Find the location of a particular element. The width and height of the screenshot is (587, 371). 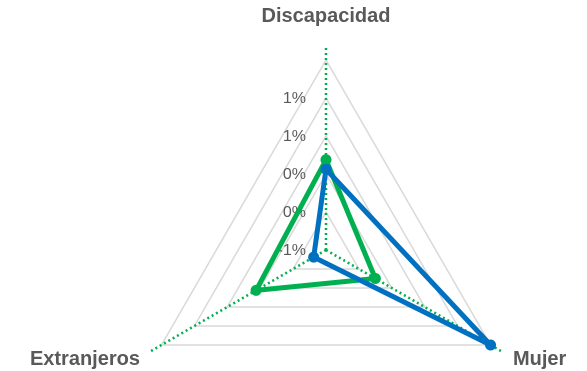

axis-label-extranjeros: Extranjeros is located at coordinates (85, 359).